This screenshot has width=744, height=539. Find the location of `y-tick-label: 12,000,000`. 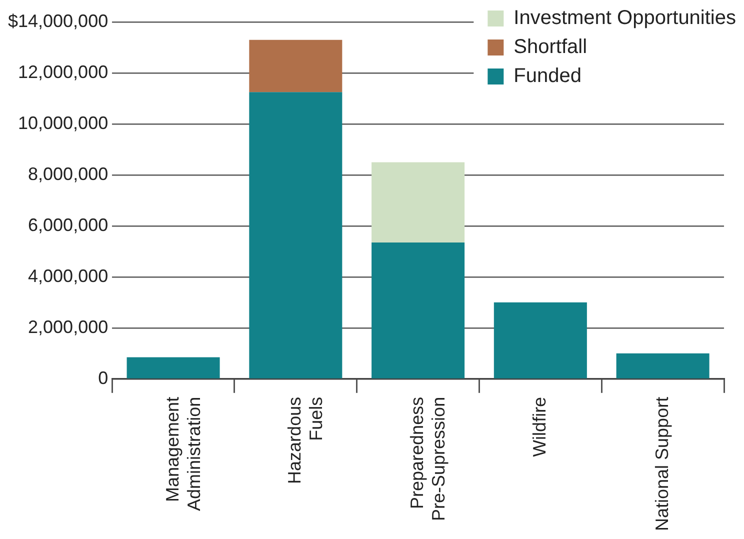

y-tick-label: 12,000,000 is located at coordinates (63, 72).